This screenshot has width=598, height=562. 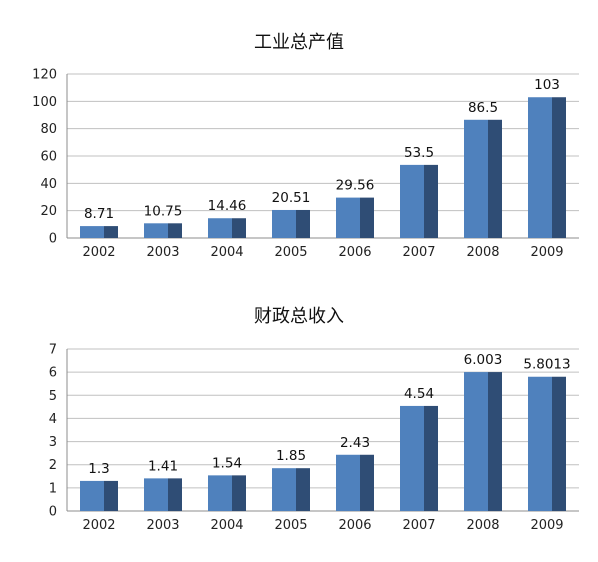 I want to click on y-tick-label: 60, so click(x=48, y=157).